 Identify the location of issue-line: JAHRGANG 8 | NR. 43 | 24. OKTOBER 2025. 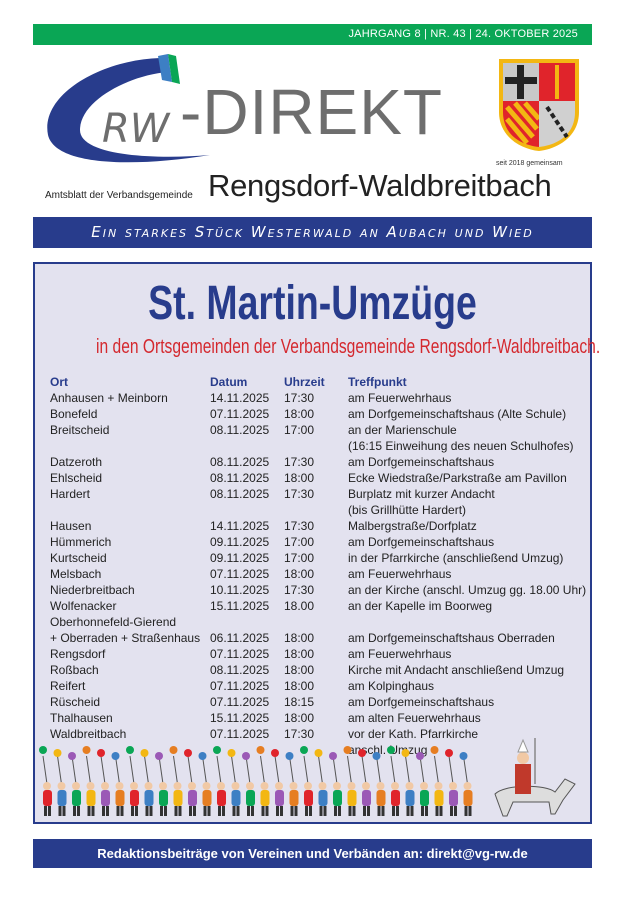
(463, 34).